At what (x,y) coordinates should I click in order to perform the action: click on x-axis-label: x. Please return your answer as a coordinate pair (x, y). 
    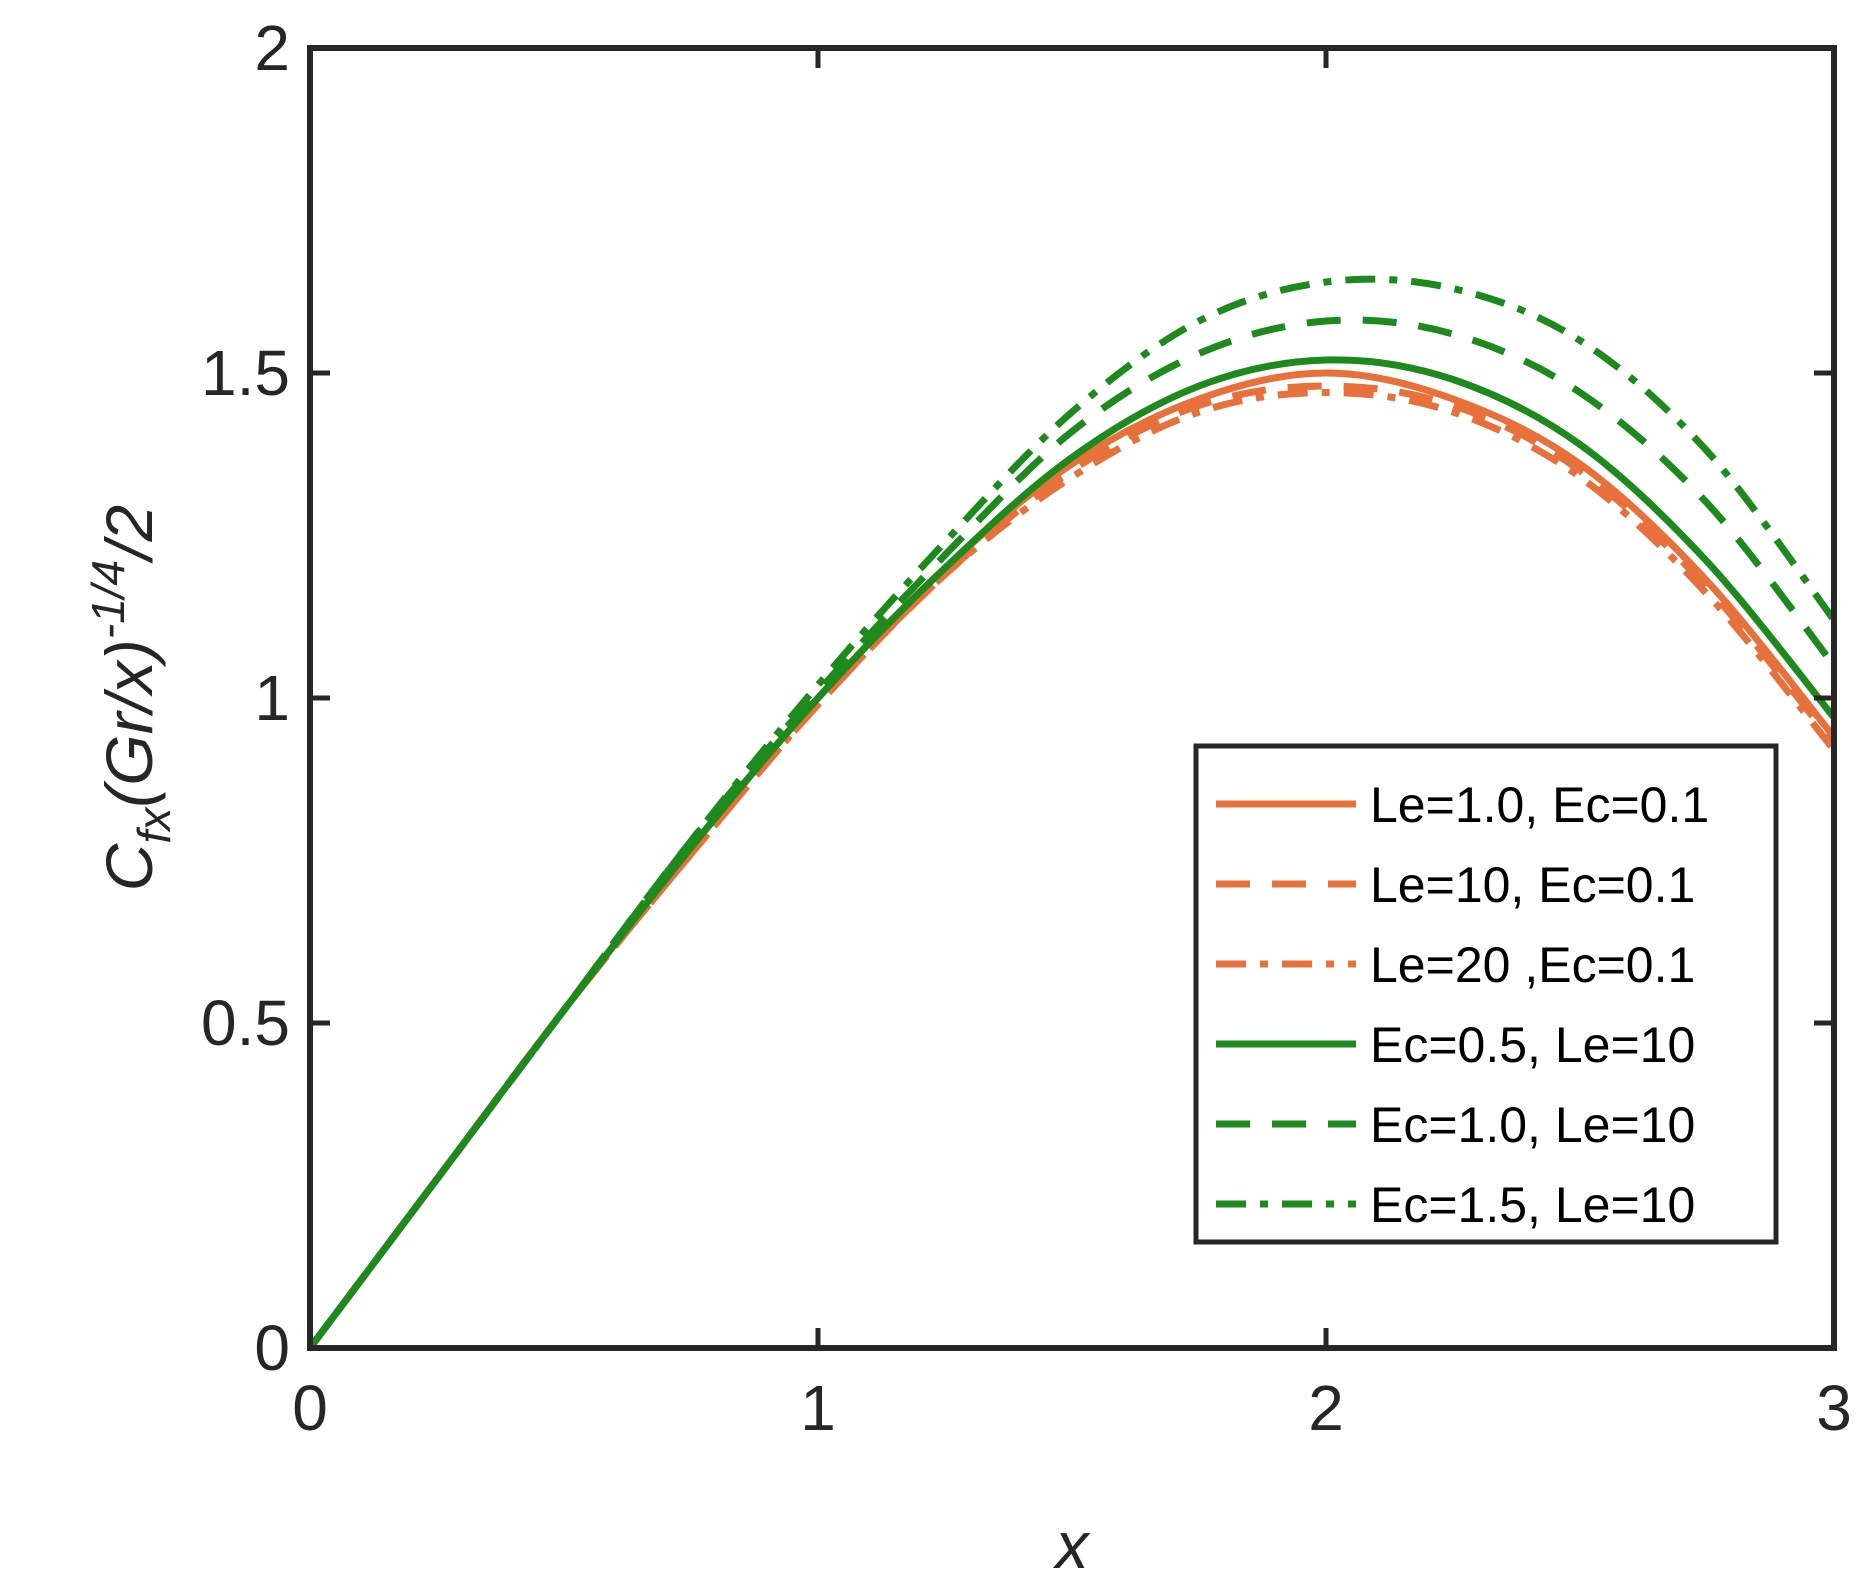
    Looking at the image, I should click on (1072, 1545).